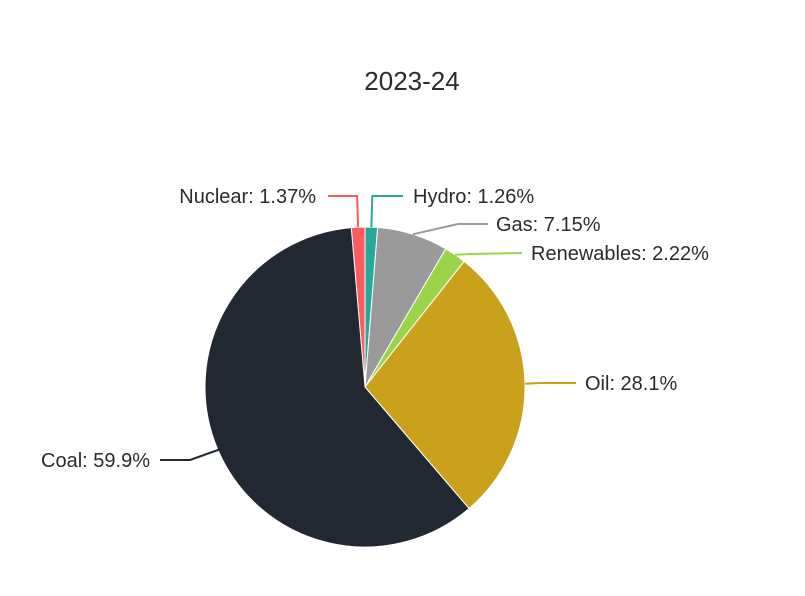  Describe the element at coordinates (631, 384) in the screenshot. I see `slice-label-oil: Oil: 28.1%` at that location.